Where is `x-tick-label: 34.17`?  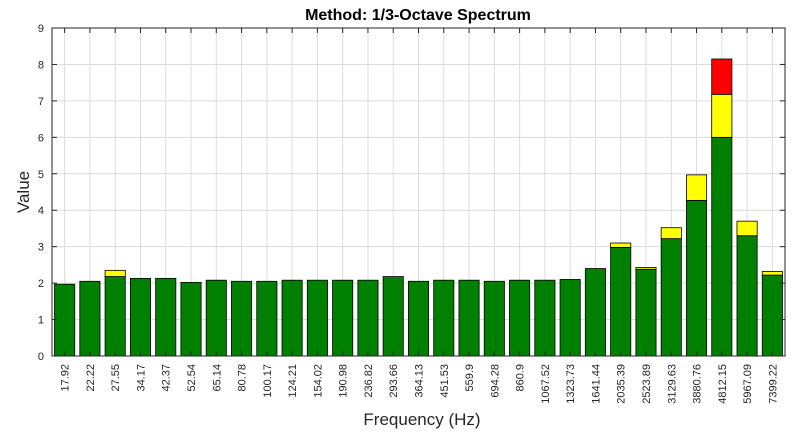 x-tick-label: 34.17 is located at coordinates (141, 378).